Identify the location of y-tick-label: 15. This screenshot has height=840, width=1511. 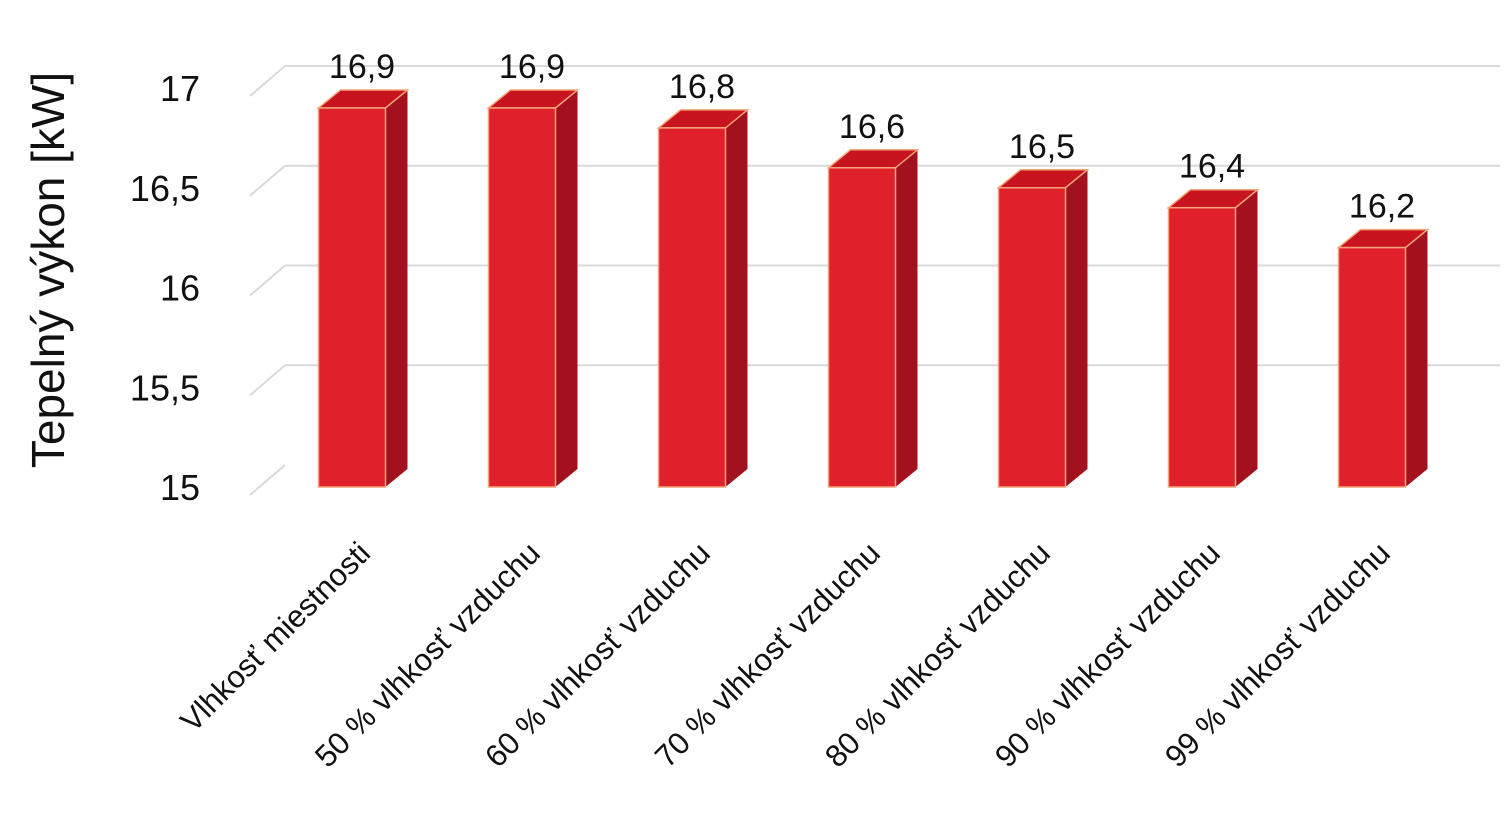
(180, 487).